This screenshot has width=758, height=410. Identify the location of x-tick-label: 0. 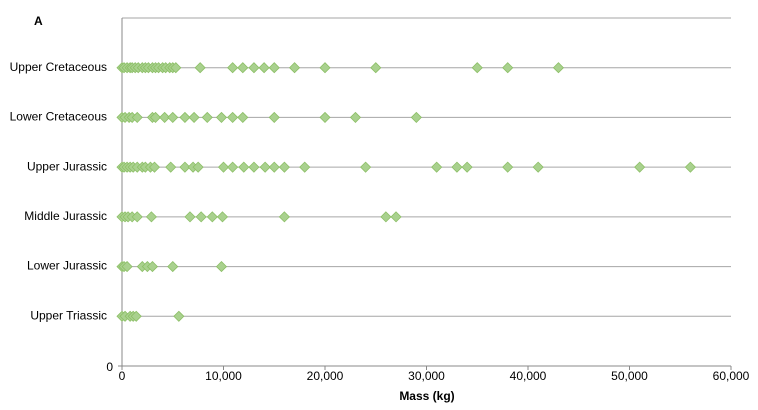
(122, 376).